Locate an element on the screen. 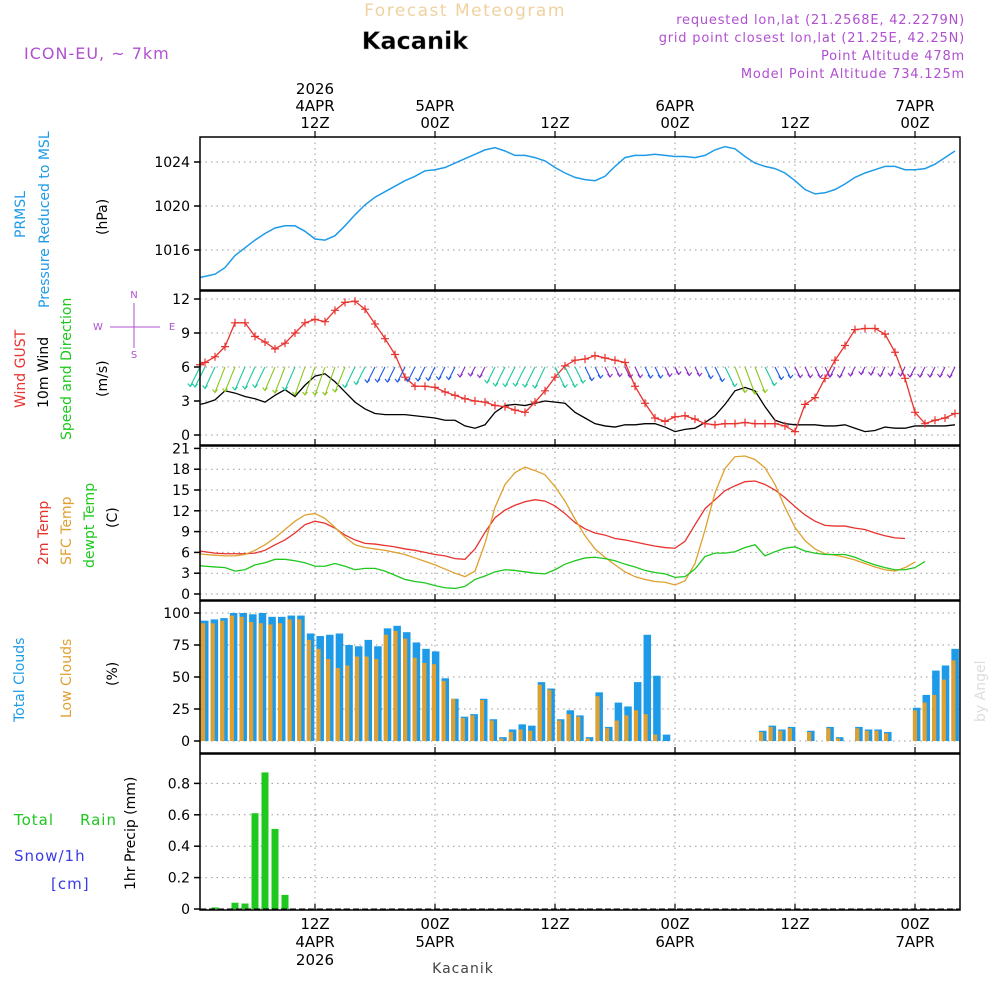 This screenshot has height=1000, width=1000. t2m-line is located at coordinates (552, 520).